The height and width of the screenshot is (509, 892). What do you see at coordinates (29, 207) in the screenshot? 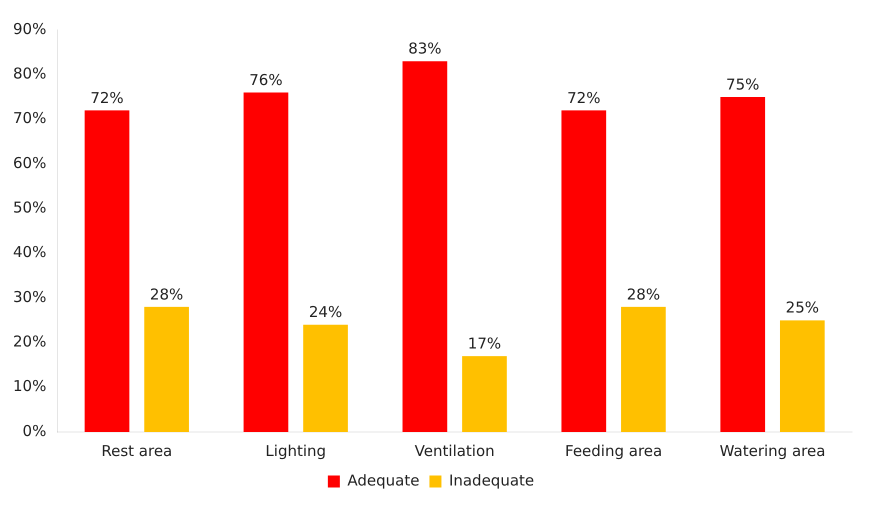
I see `y-tick-label: 50%` at bounding box center [29, 207].